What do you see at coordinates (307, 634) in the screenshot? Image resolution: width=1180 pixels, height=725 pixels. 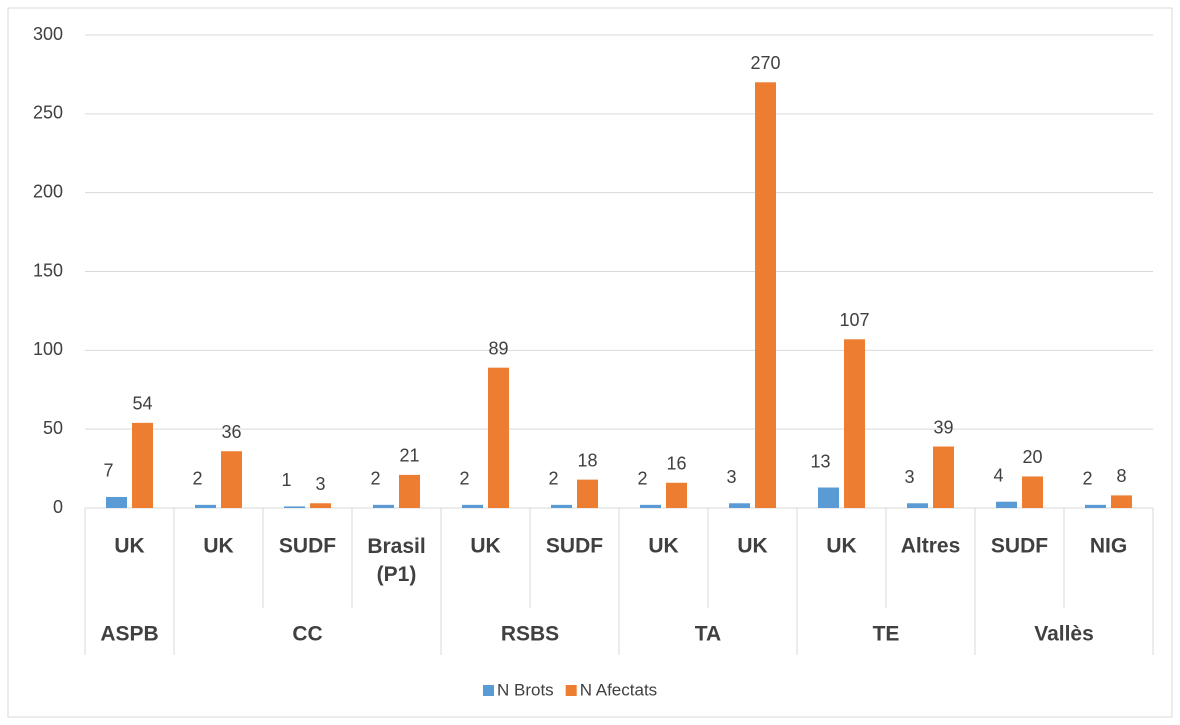 I see `group-label: CC` at bounding box center [307, 634].